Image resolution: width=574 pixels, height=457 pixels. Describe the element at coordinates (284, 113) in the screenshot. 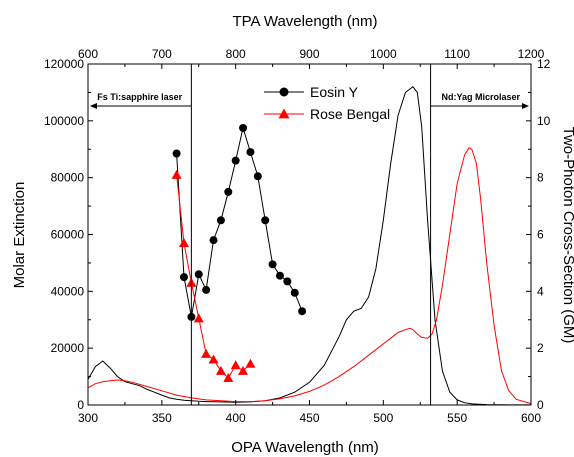

I see `legend-rose-bengal-marker` at that location.